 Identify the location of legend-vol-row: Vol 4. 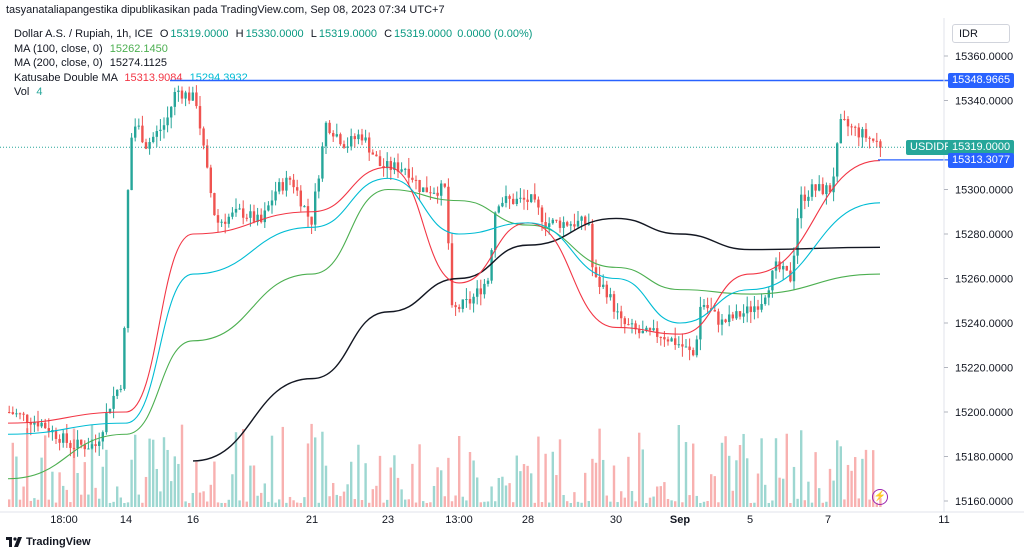
(273, 92).